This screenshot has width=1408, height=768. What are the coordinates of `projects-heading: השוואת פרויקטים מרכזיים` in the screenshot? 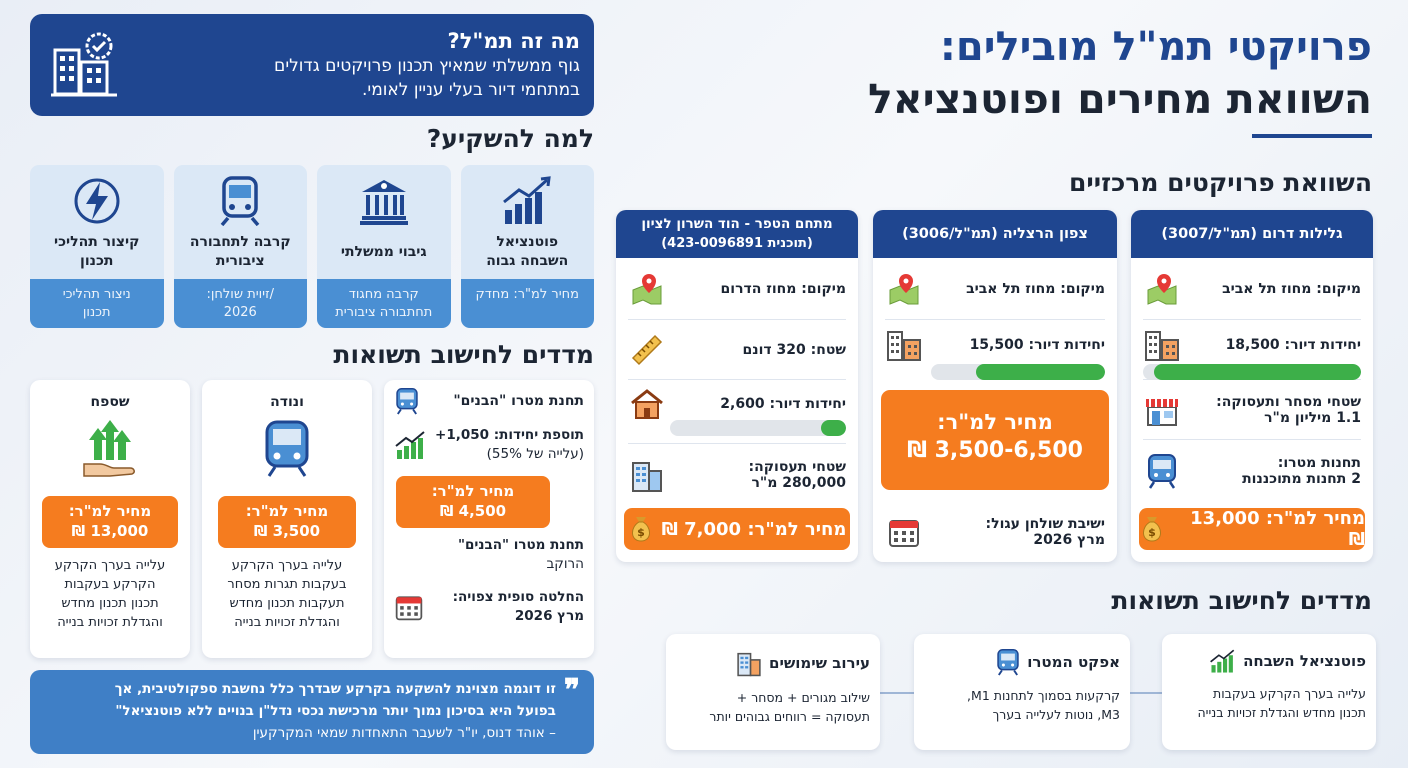 It's located at (1220, 182).